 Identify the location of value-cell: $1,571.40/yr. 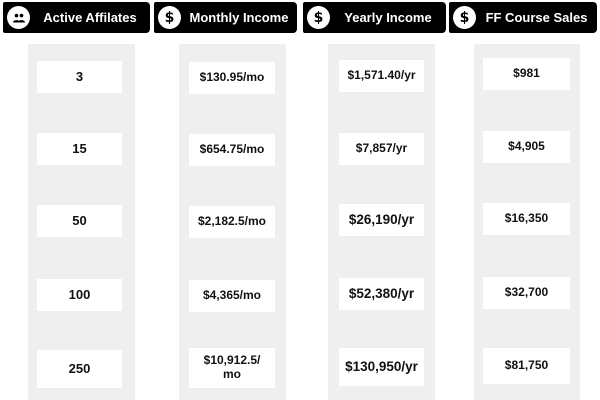
(381, 76).